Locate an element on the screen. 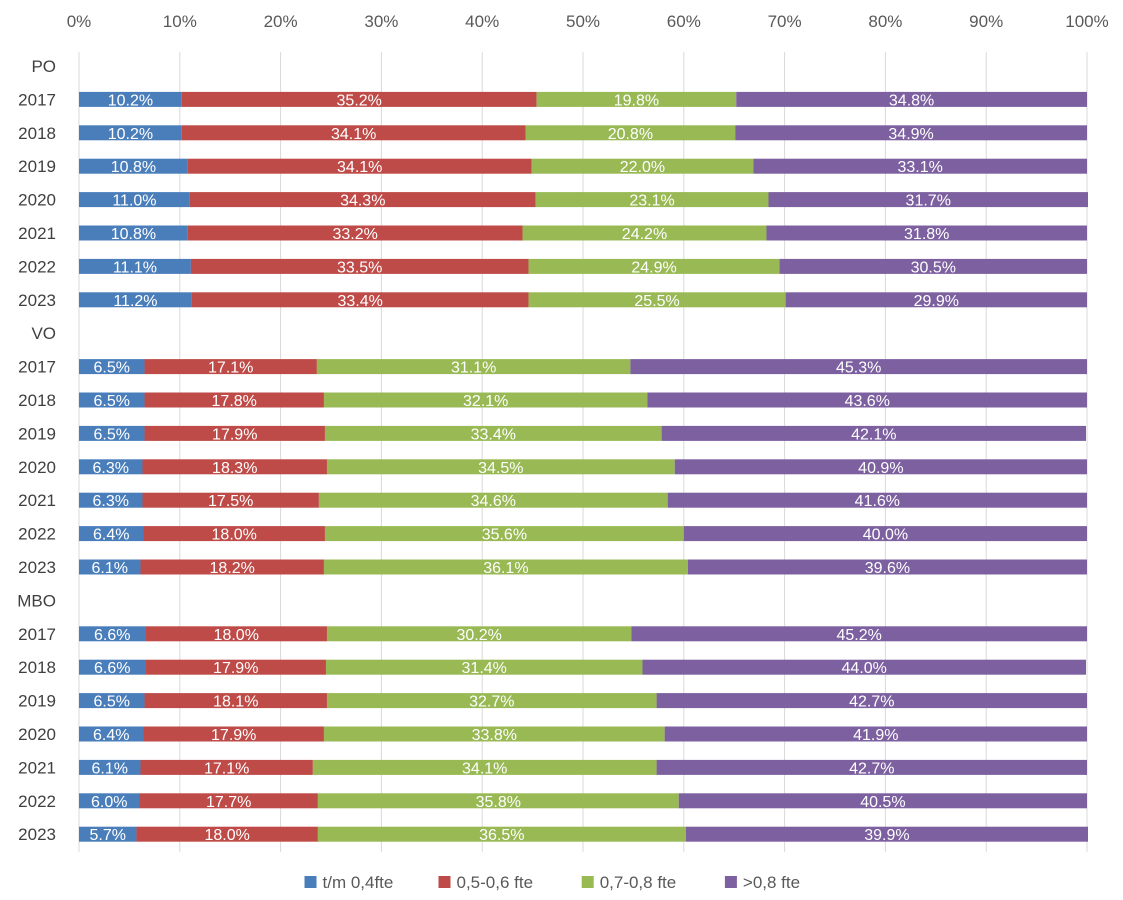  legend-label: t/m 0,4fte is located at coordinates (358, 882).